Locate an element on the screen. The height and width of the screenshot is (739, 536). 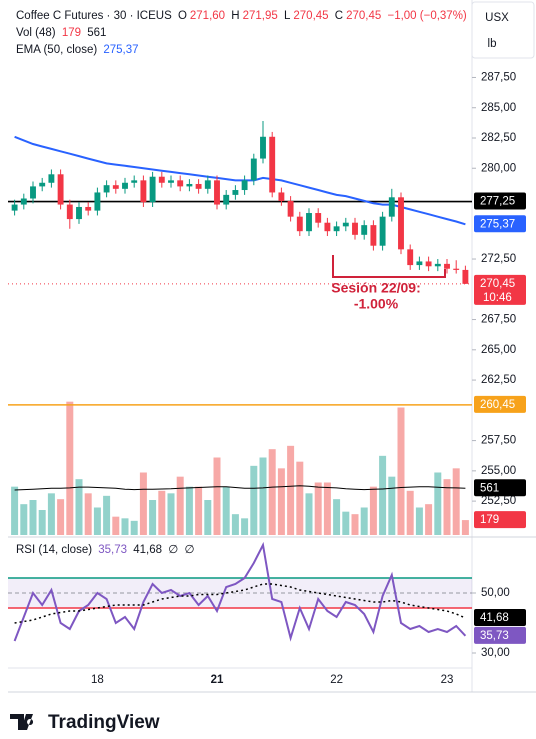
annotation-bracket is located at coordinates (389, 266).